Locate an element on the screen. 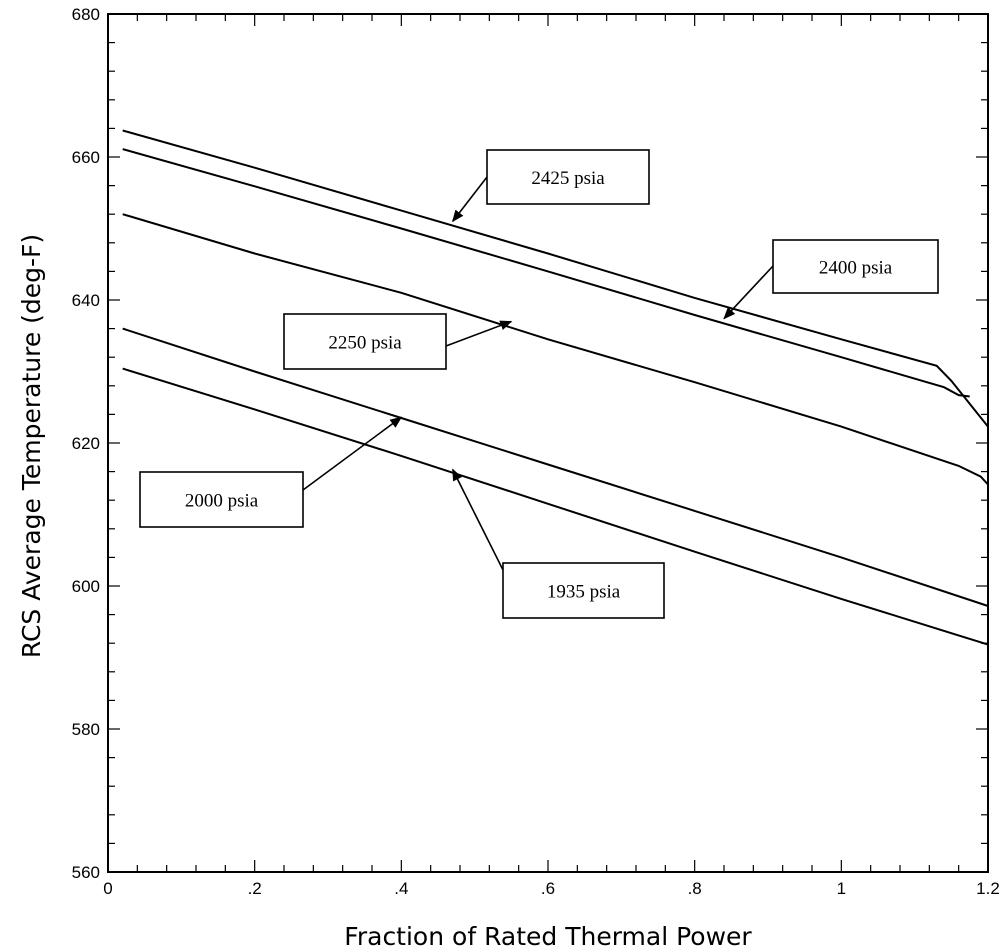  x-tick-label: .2 is located at coordinates (255, 888).